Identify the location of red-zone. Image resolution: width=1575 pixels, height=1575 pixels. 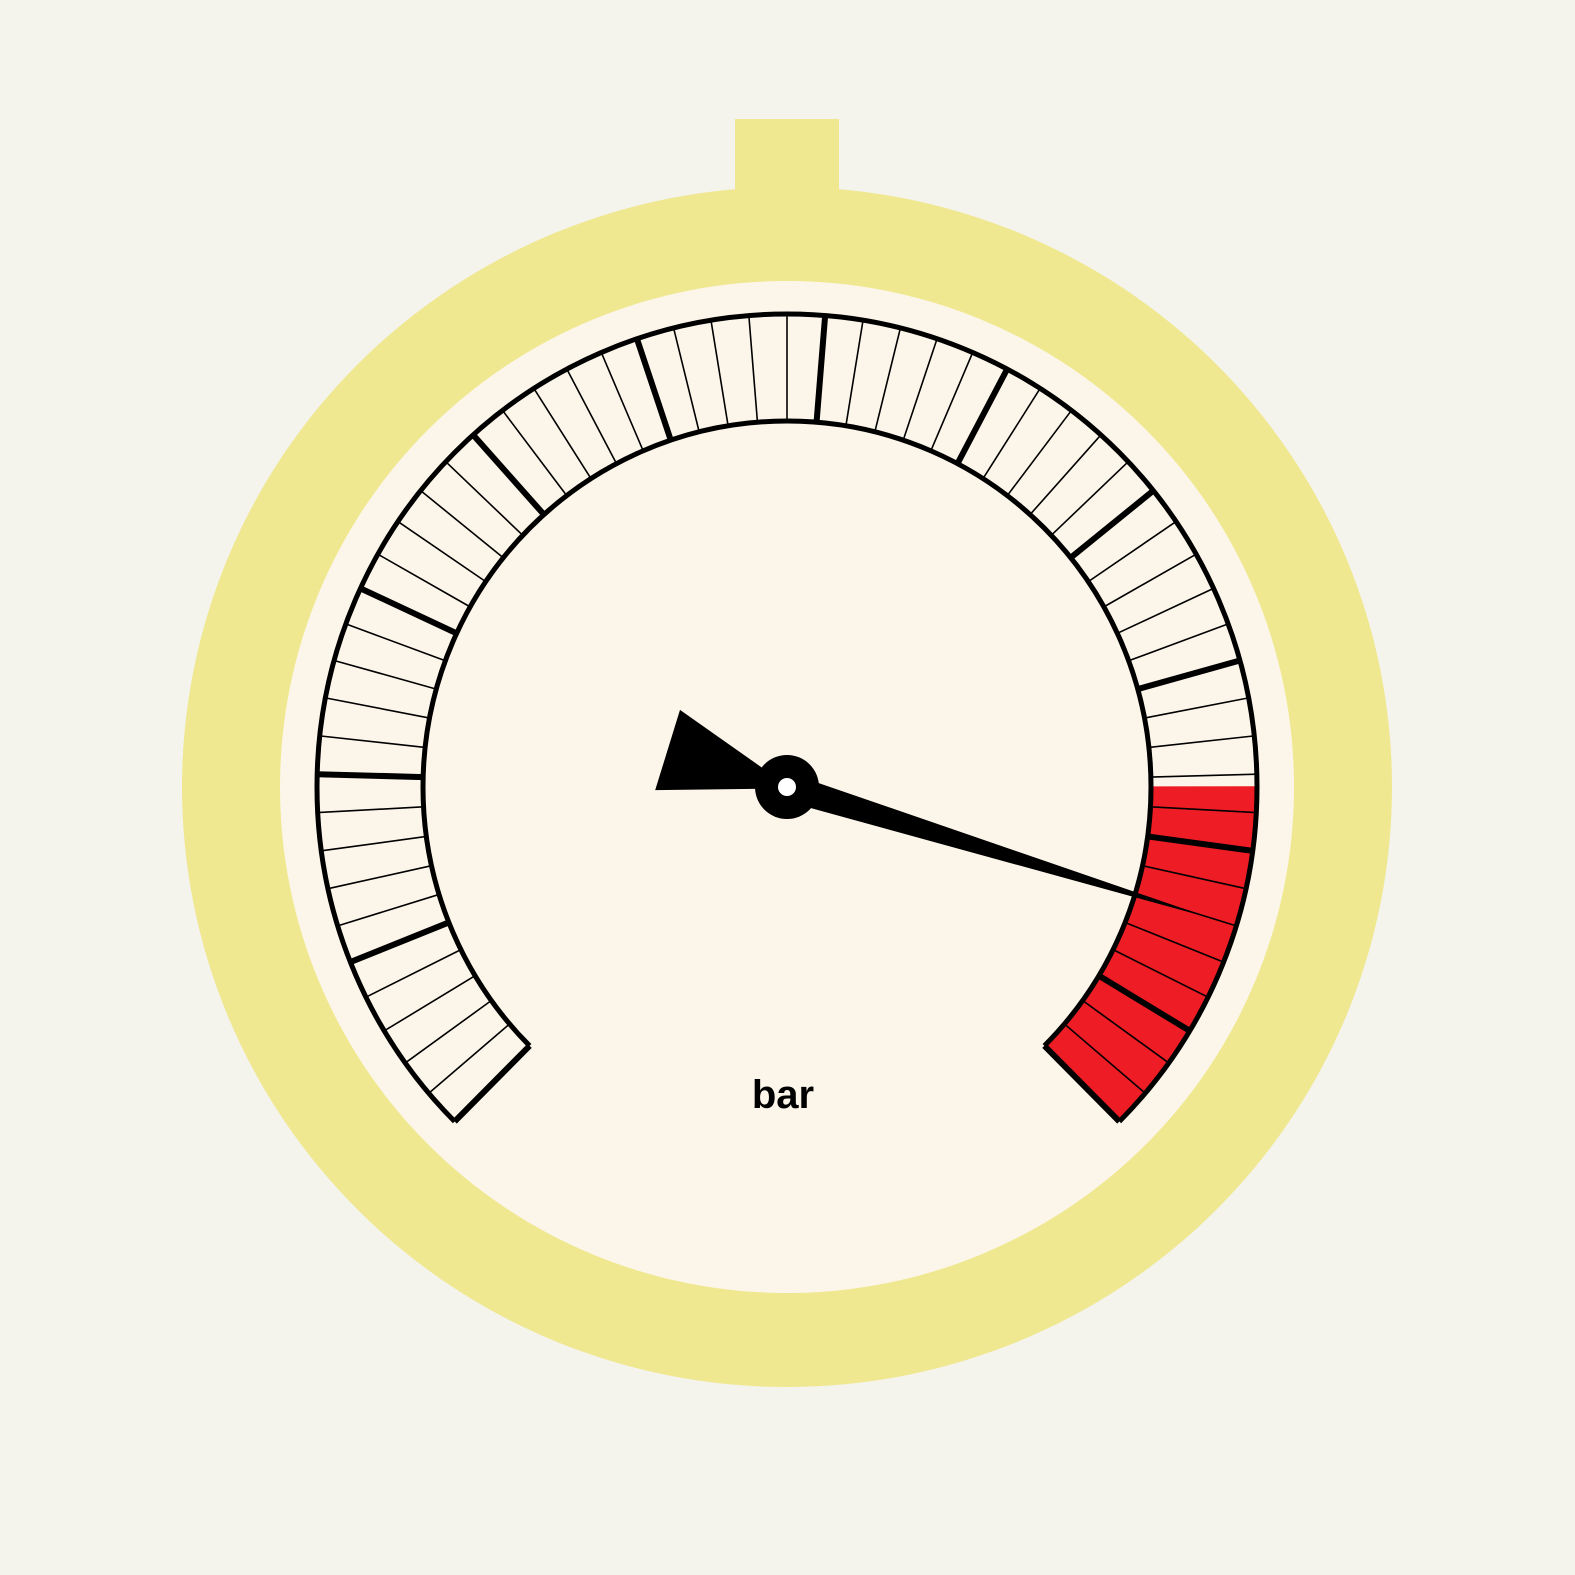
(1150, 954).